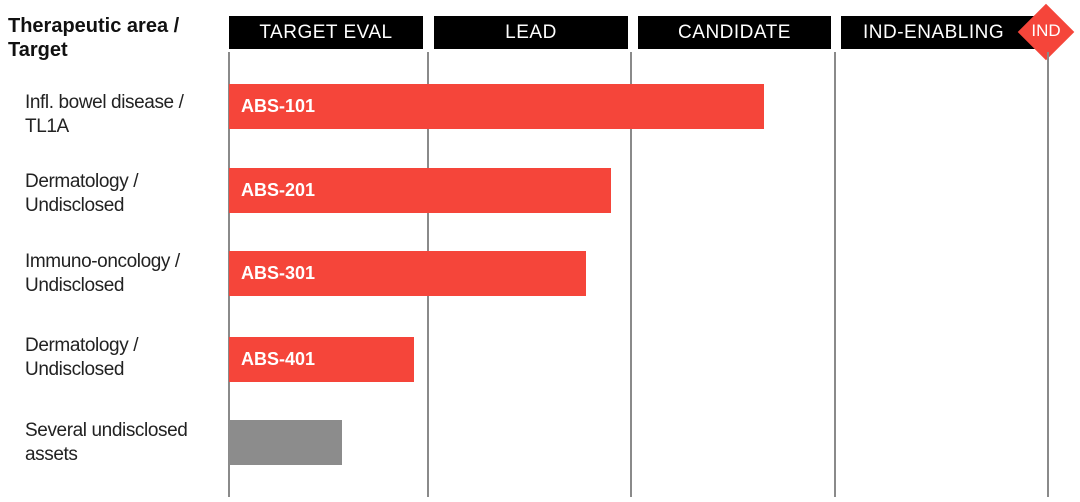  I want to click on stage-header-candidate: CANDIDATE, so click(734, 32).